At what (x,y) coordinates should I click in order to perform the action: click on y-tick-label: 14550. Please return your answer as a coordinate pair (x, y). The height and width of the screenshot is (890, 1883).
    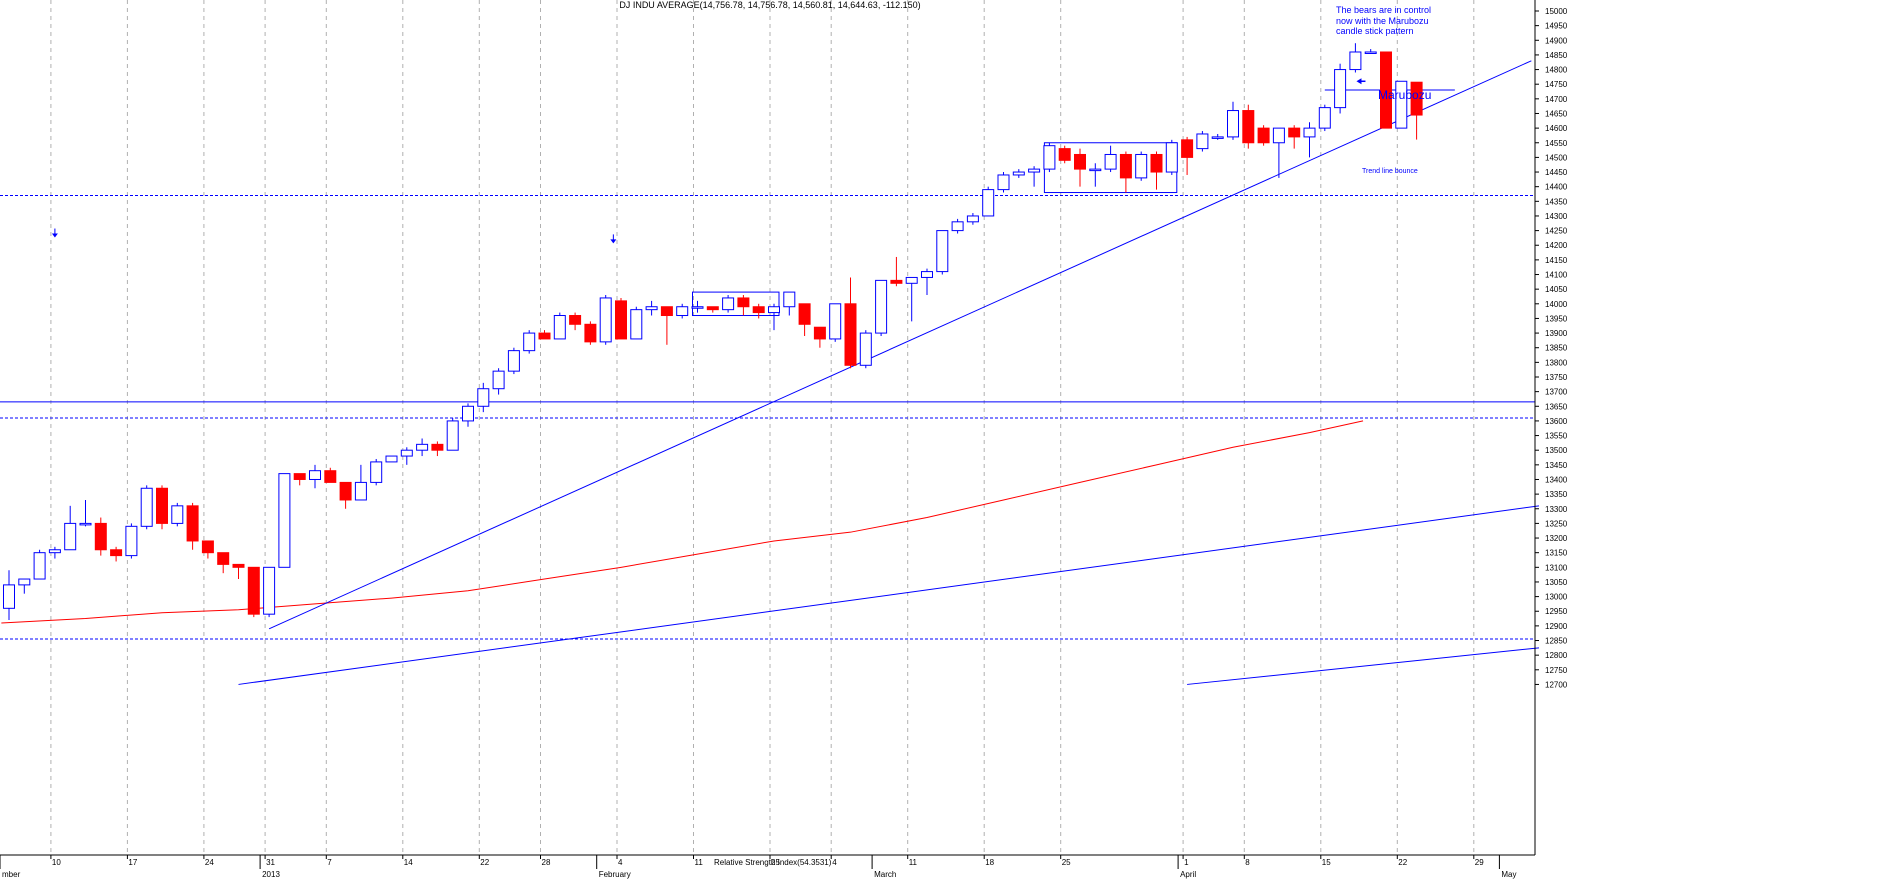
    Looking at the image, I should click on (1556, 143).